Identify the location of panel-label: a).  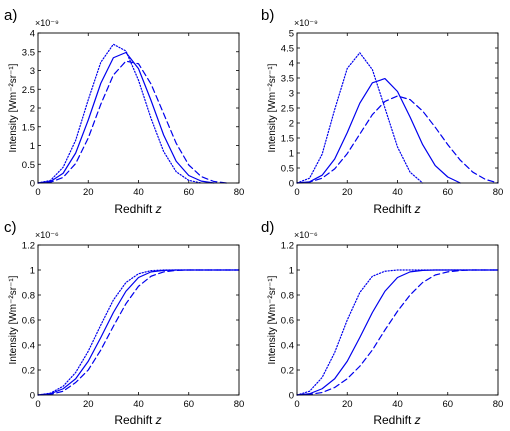
(10, 15).